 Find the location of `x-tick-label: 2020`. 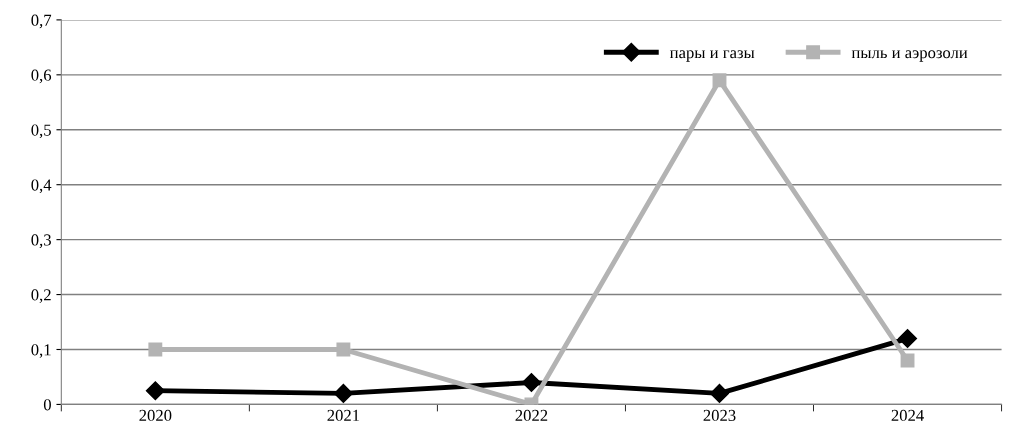

x-tick-label: 2020 is located at coordinates (155, 415).